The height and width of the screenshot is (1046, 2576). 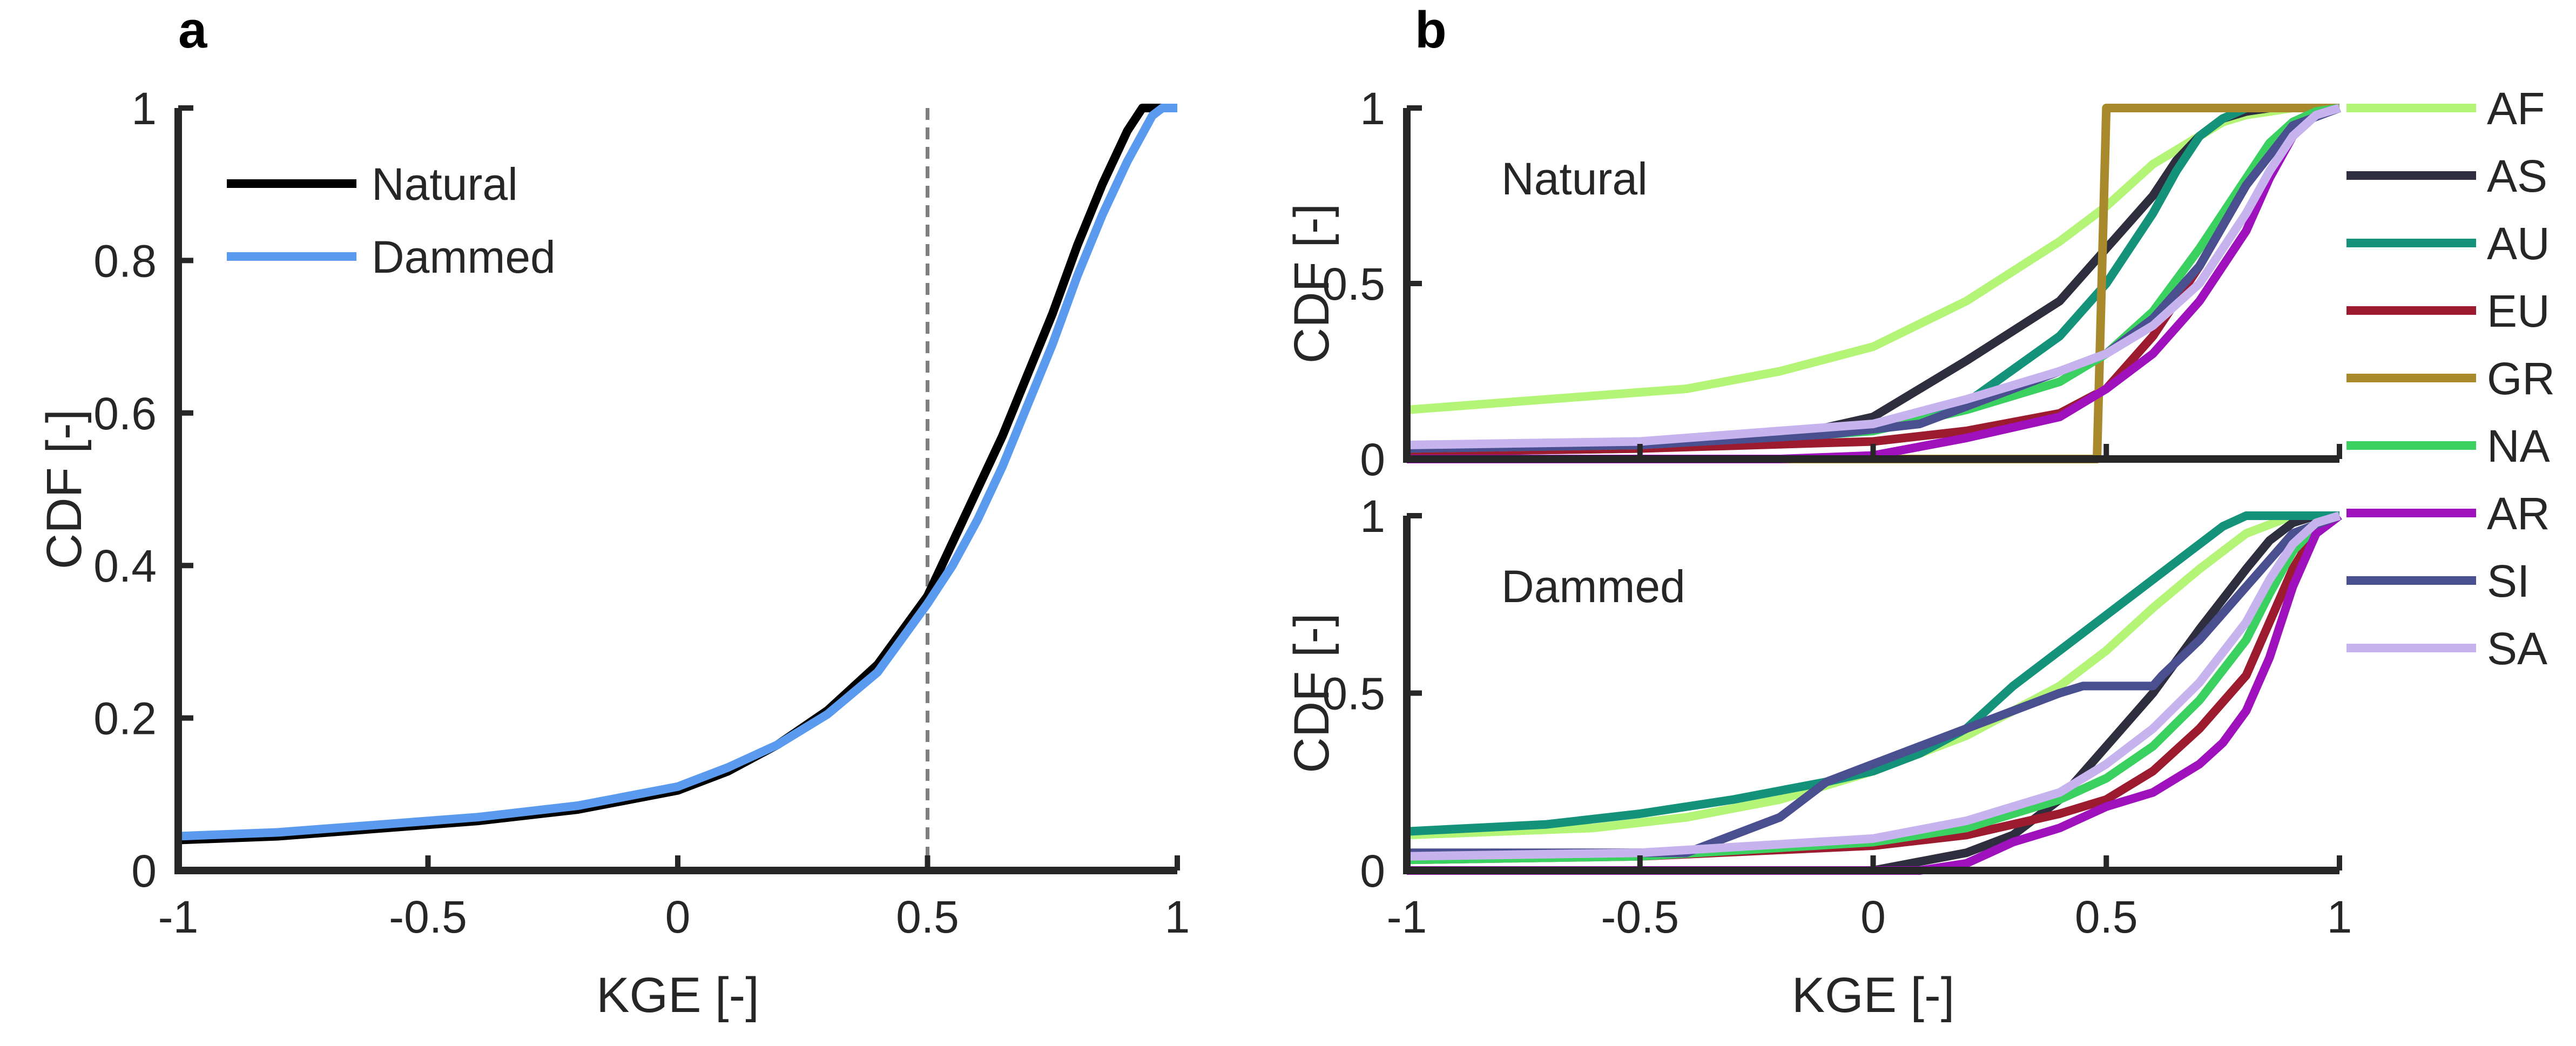 I want to click on legend-b-label-ar: AR, so click(x=2518, y=513).